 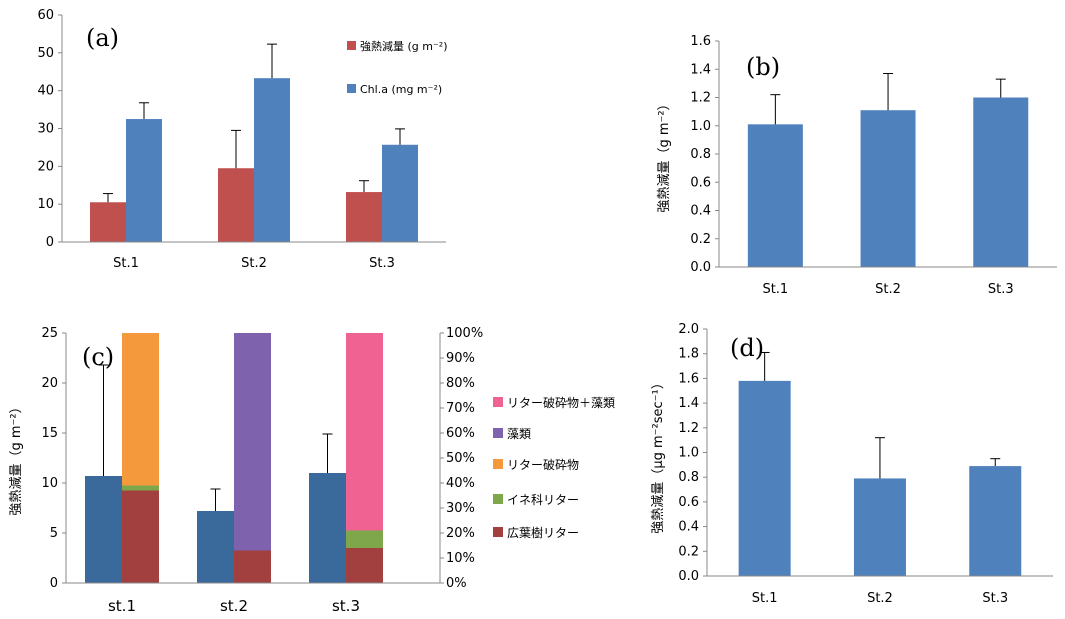 I want to click on panel-d-label: (d), so click(x=747, y=348).